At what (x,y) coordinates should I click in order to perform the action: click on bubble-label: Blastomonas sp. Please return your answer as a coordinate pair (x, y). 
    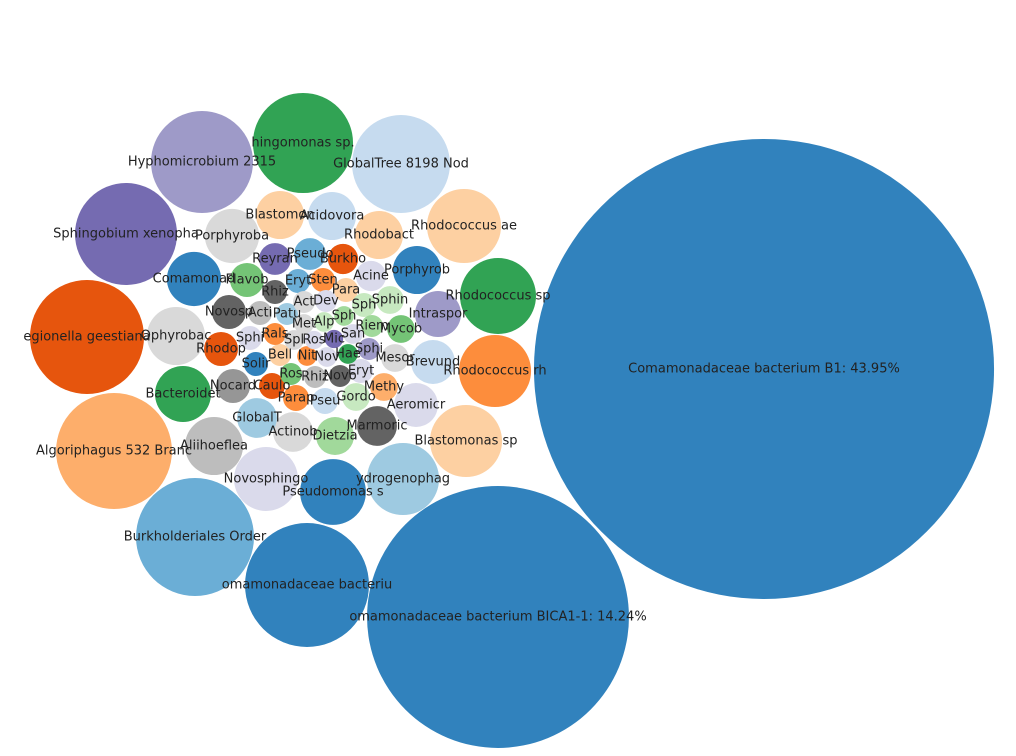
    Looking at the image, I should click on (465, 441).